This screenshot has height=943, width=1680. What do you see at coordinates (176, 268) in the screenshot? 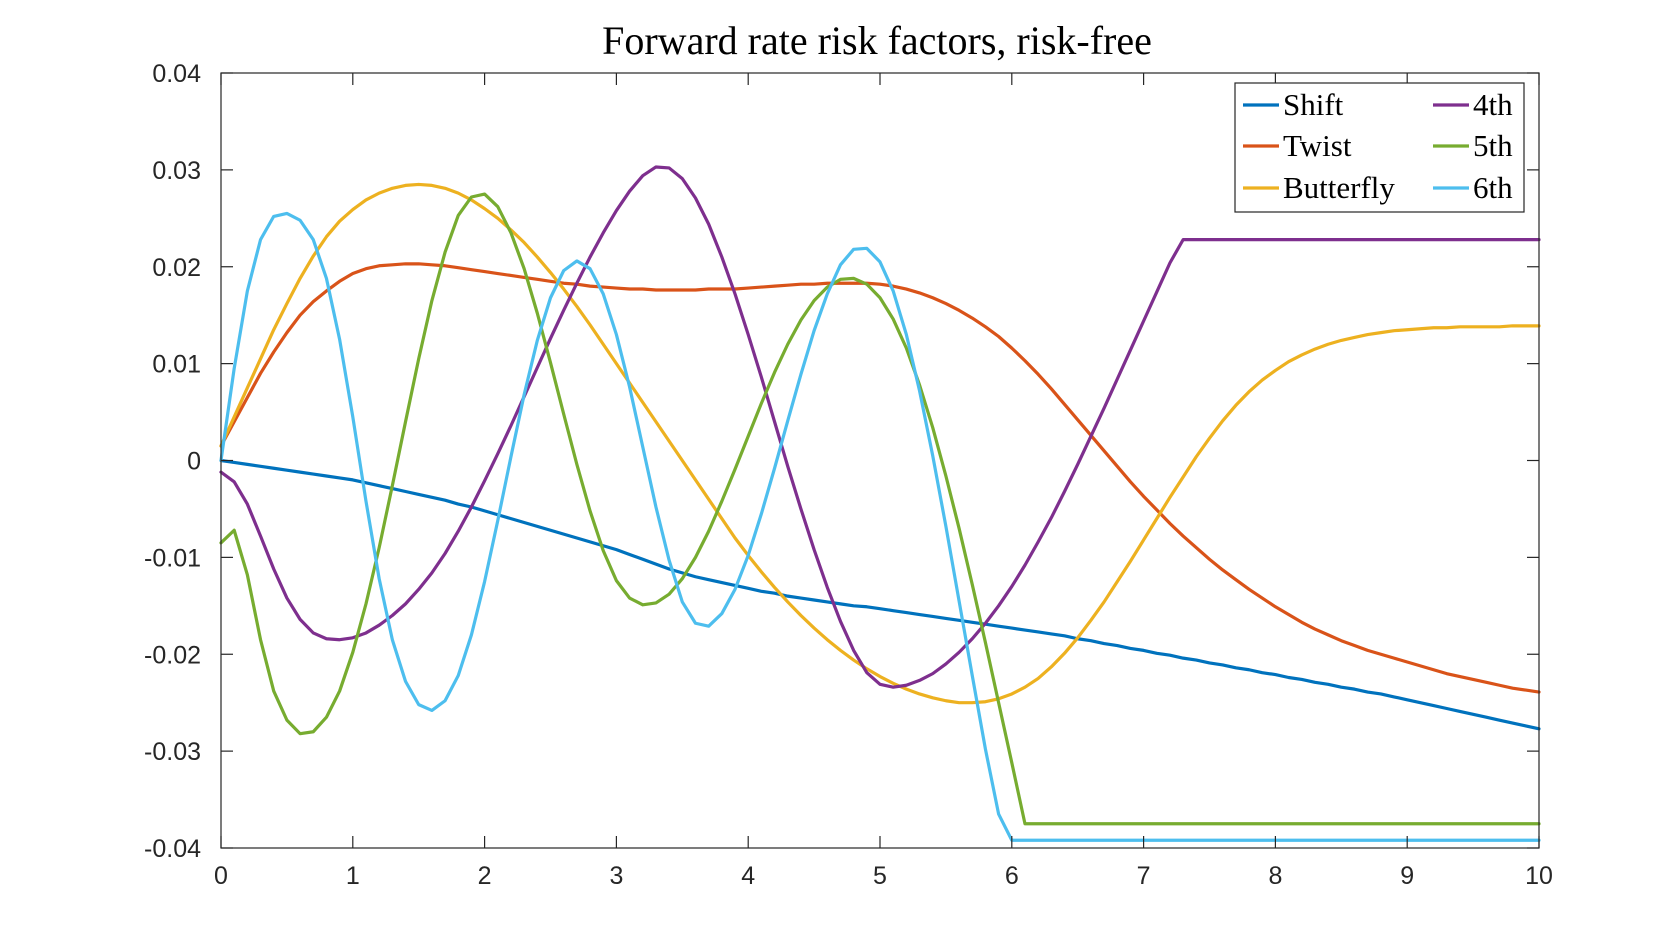
I see `y-tick-label: 0.02` at bounding box center [176, 268].